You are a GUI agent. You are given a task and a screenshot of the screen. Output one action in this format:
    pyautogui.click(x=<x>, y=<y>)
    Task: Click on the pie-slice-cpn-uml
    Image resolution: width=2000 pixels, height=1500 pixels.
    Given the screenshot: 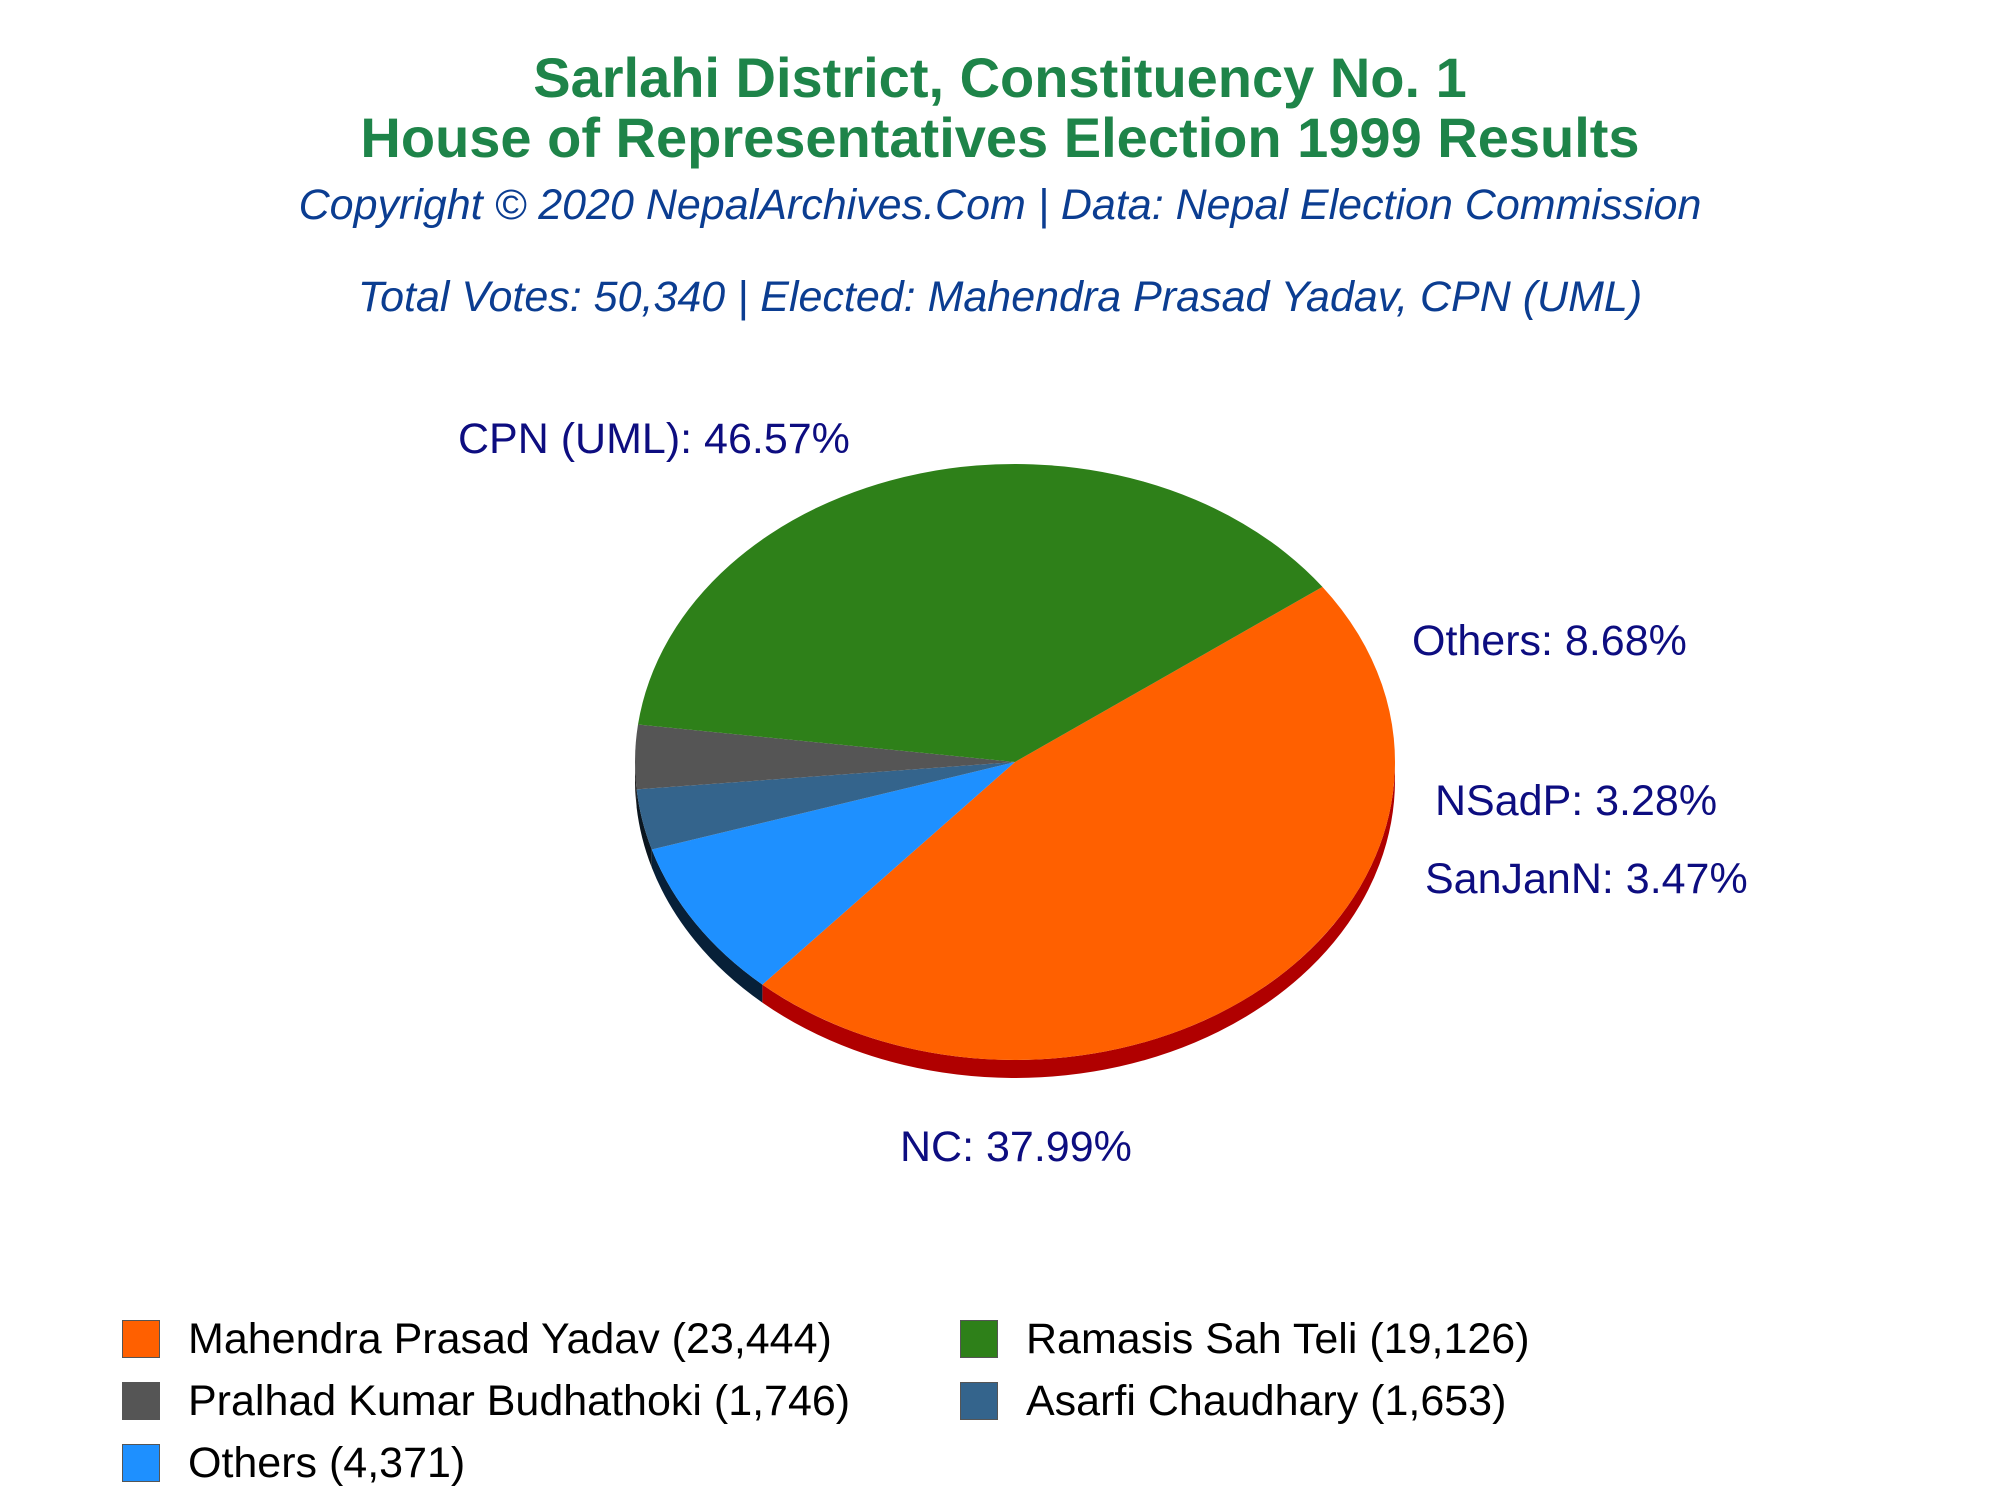 What is the action you would take?
    pyautogui.click(x=1079, y=823)
    